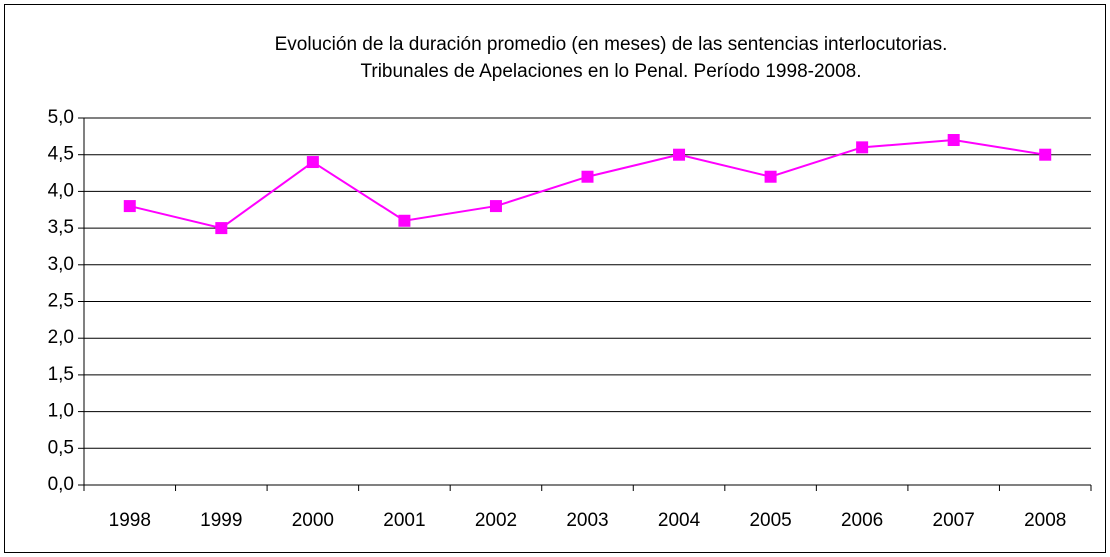  What do you see at coordinates (61, 484) in the screenshot?
I see `y-tick-label: 0,0` at bounding box center [61, 484].